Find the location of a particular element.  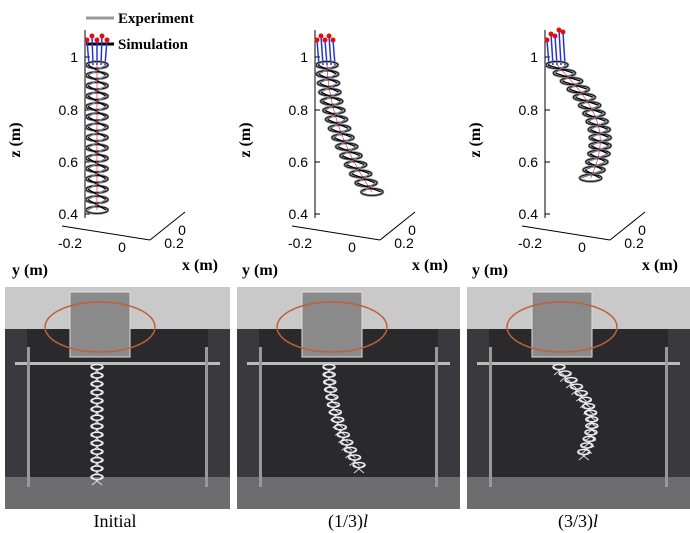

legend-label: Experiment is located at coordinates (156, 19).